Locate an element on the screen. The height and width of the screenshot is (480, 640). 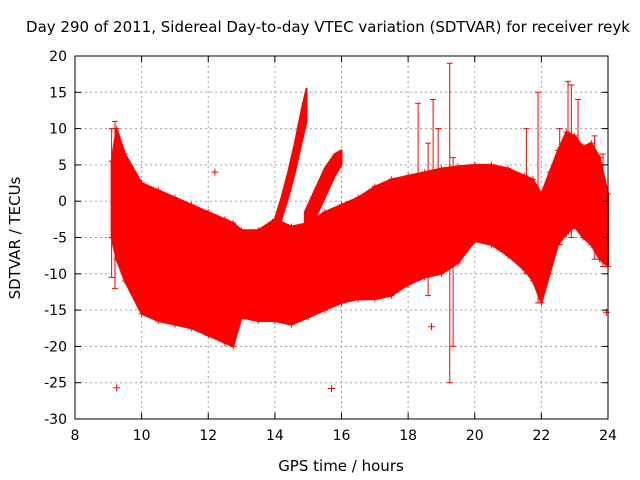
series-band-second-arc is located at coordinates (323, 194).